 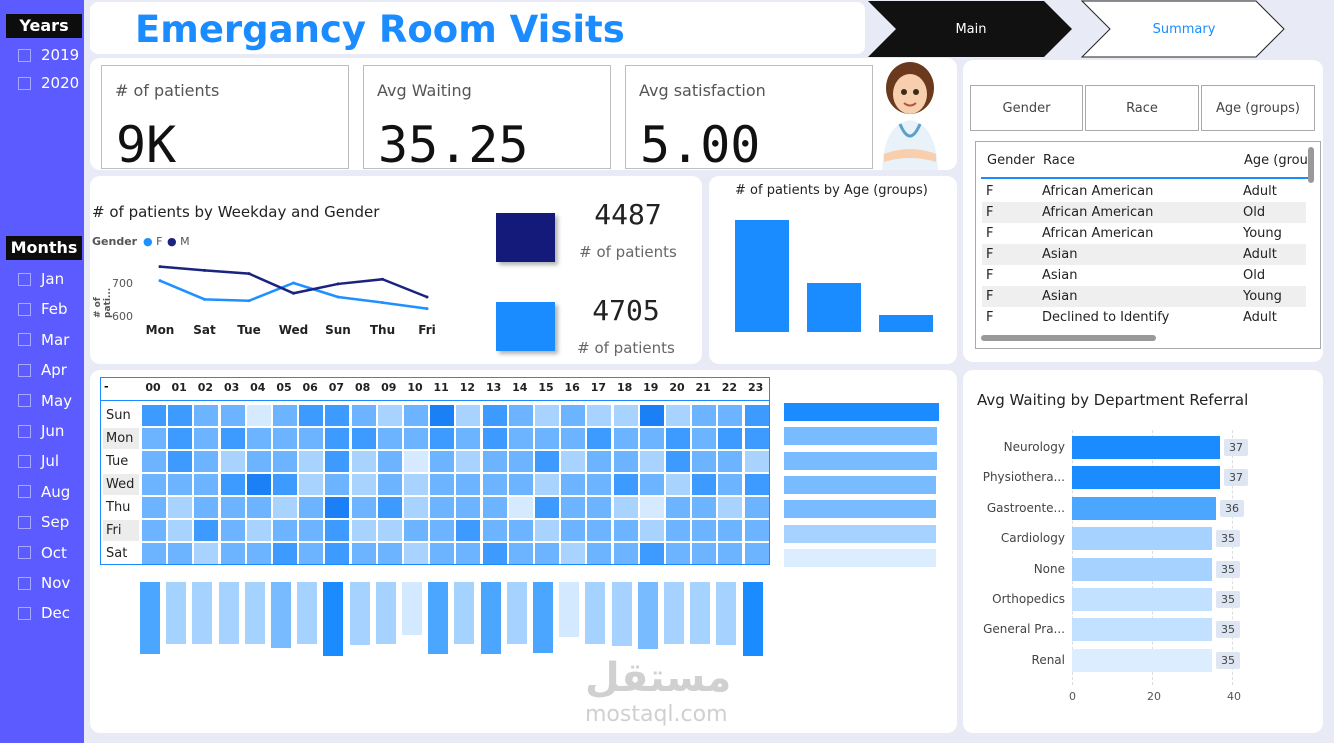 I want to click on month-option-sep: Sep, so click(x=43, y=522).